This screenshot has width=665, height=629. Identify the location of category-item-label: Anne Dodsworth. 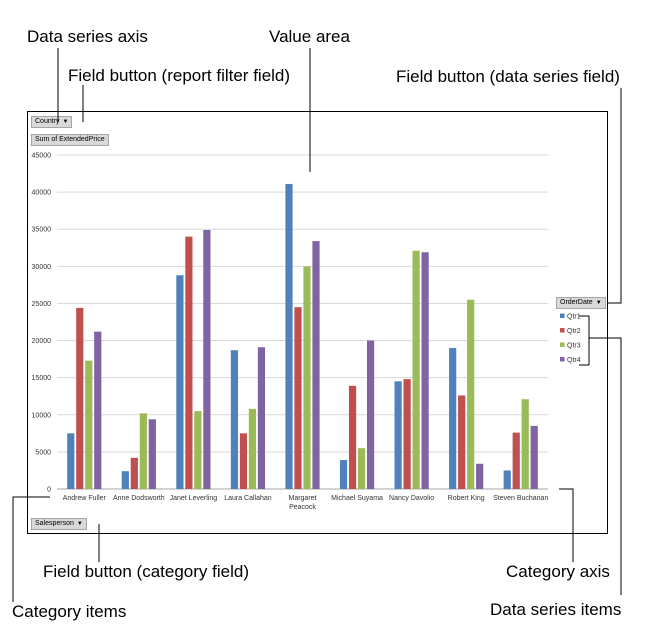
(139, 498).